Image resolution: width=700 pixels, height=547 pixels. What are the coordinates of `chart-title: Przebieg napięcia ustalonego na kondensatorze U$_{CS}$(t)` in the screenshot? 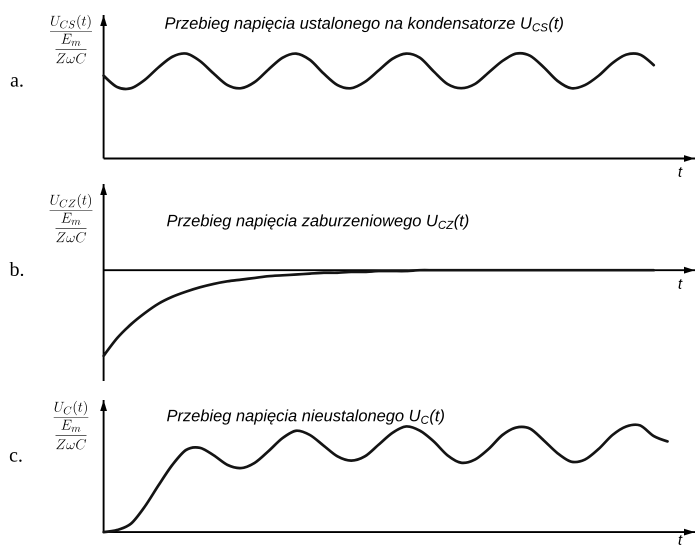 It's located at (364, 24).